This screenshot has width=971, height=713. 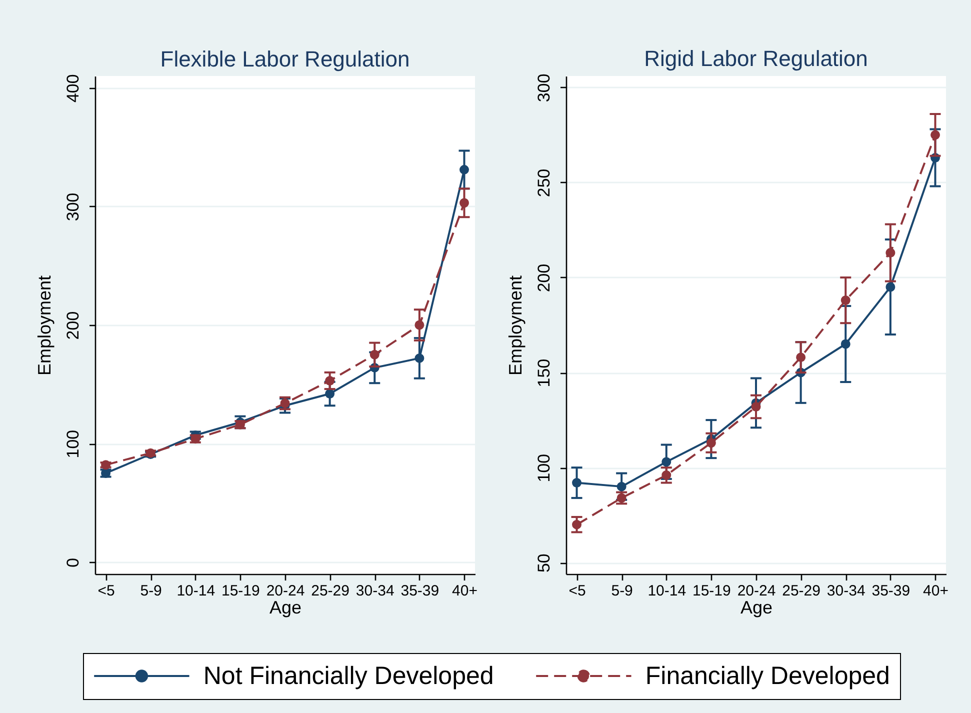 What do you see at coordinates (544, 183) in the screenshot?
I see `y-tick-label: 250` at bounding box center [544, 183].